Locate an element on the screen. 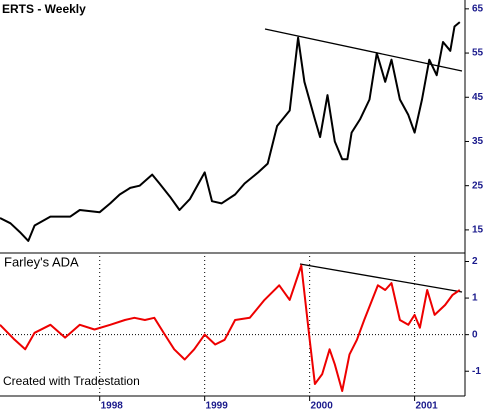  y-tick-label: 35 is located at coordinates (478, 141).